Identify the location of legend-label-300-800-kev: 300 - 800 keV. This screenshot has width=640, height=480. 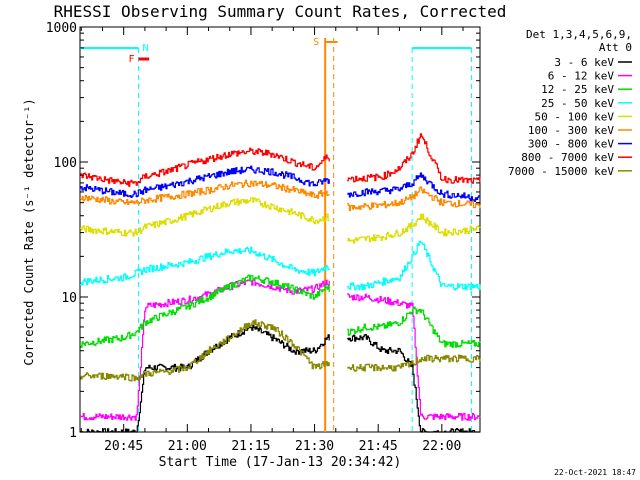
(571, 144).